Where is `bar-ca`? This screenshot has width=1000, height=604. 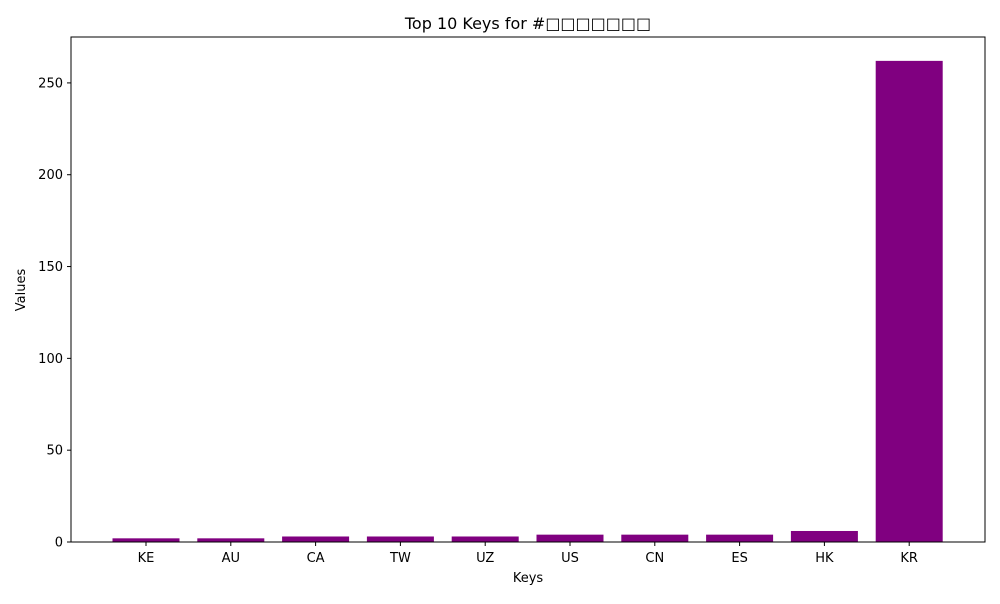 bar-ca is located at coordinates (316, 539).